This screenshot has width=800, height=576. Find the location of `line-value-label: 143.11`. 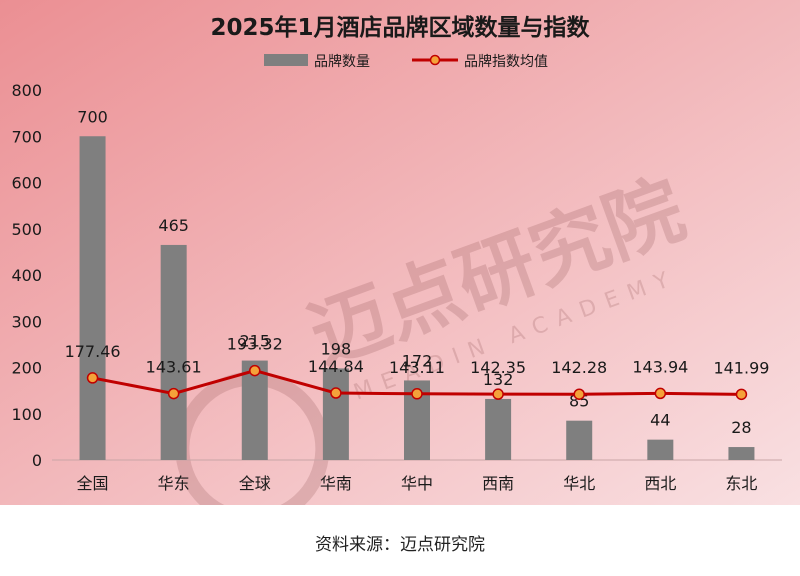

line-value-label: 143.11 is located at coordinates (417, 367).